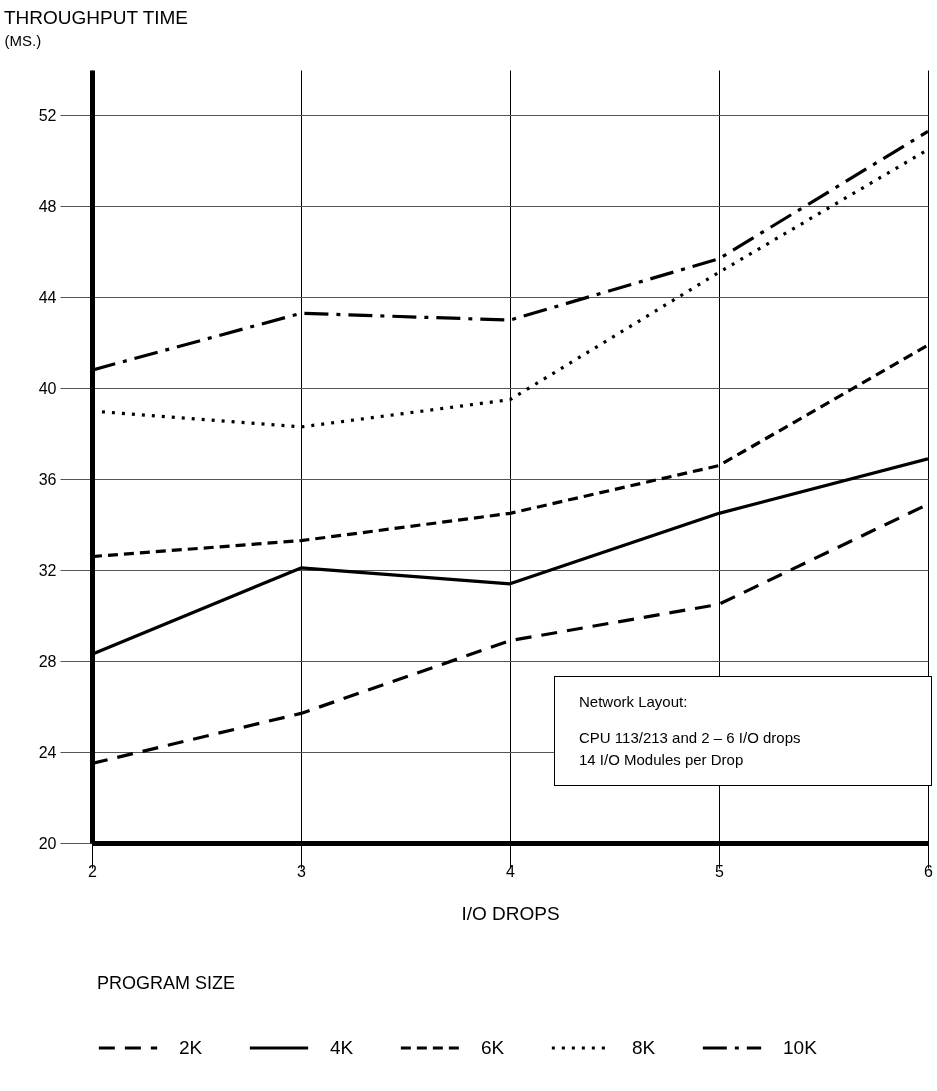 The height and width of the screenshot is (1091, 937). I want to click on y-tick-label: 48, so click(47, 206).